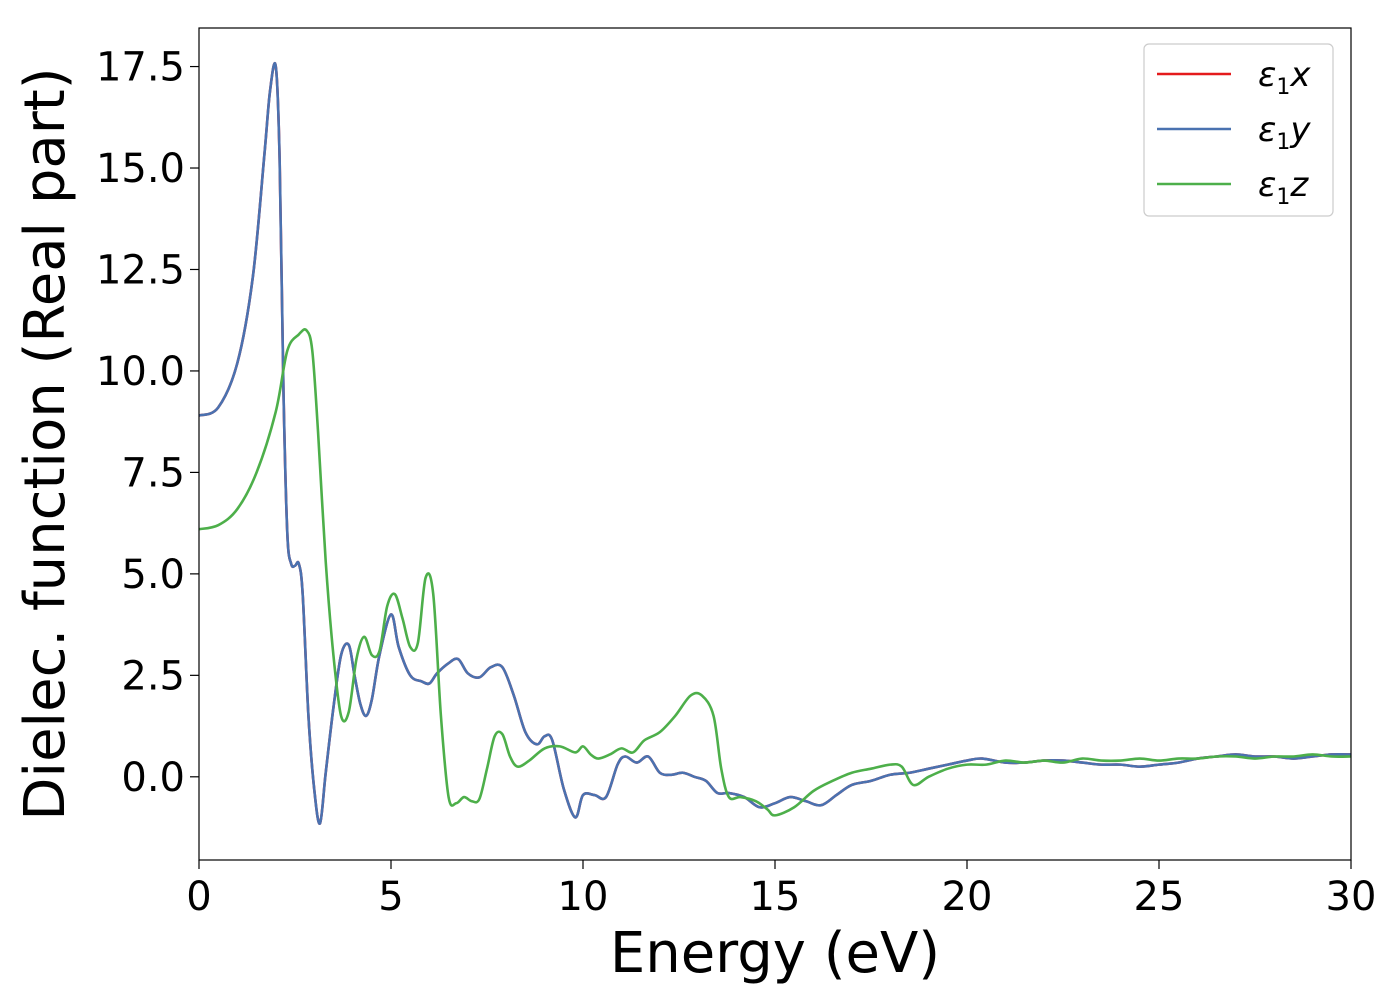 Image resolution: width=1400 pixels, height=1000 pixels. What do you see at coordinates (153, 473) in the screenshot?
I see `y-tick-label: 7.5` at bounding box center [153, 473].